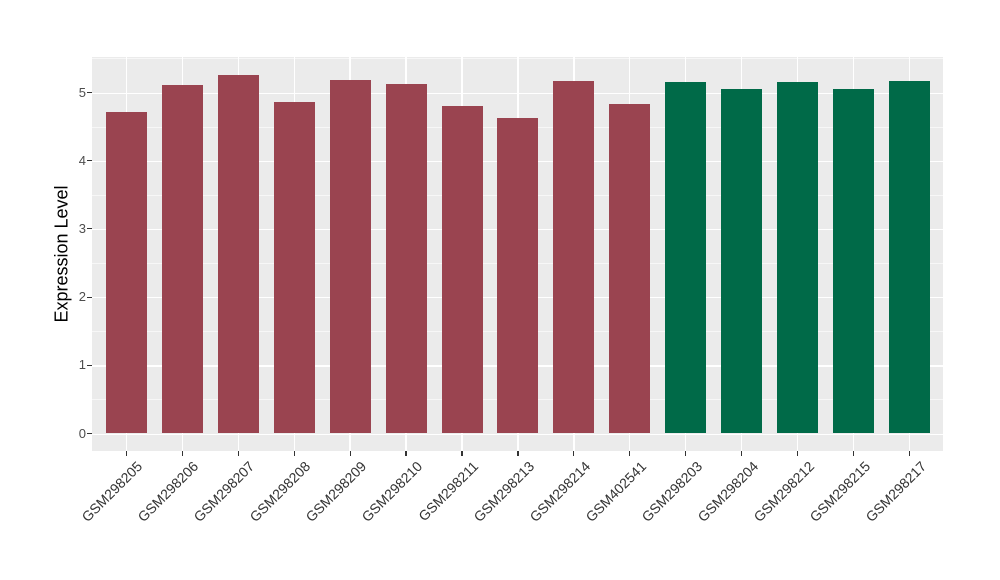 Image resolution: width=1000 pixels, height=580 pixels. What do you see at coordinates (238, 254) in the screenshot?
I see `bar-GSM298207` at bounding box center [238, 254].